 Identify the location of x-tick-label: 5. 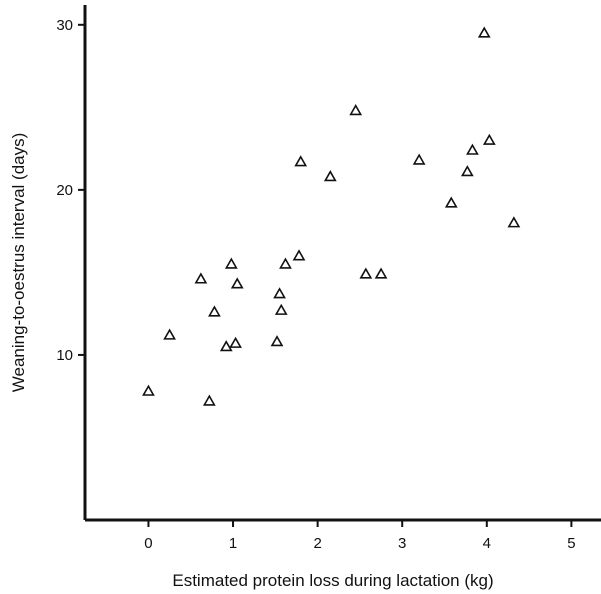
(571, 543).